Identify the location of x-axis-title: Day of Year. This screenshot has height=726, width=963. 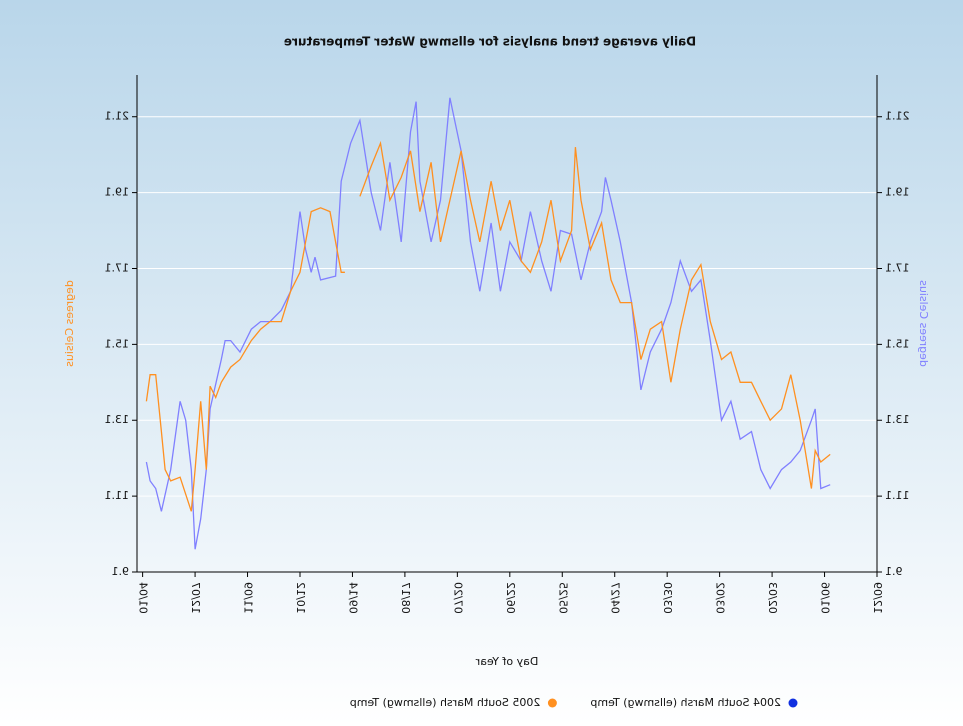
(506, 661).